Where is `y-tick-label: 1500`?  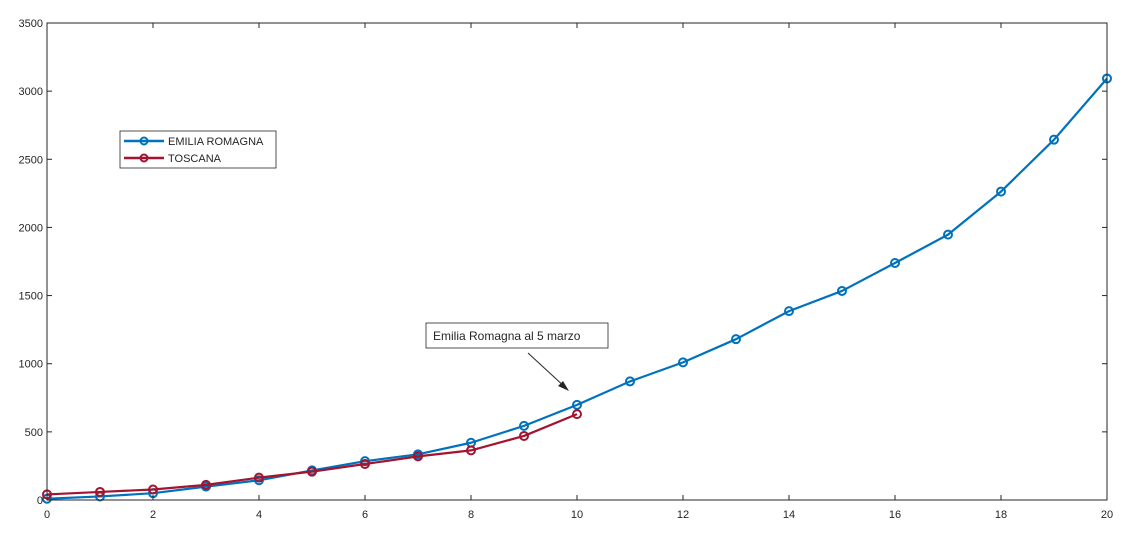
y-tick-label: 1500 is located at coordinates (31, 297).